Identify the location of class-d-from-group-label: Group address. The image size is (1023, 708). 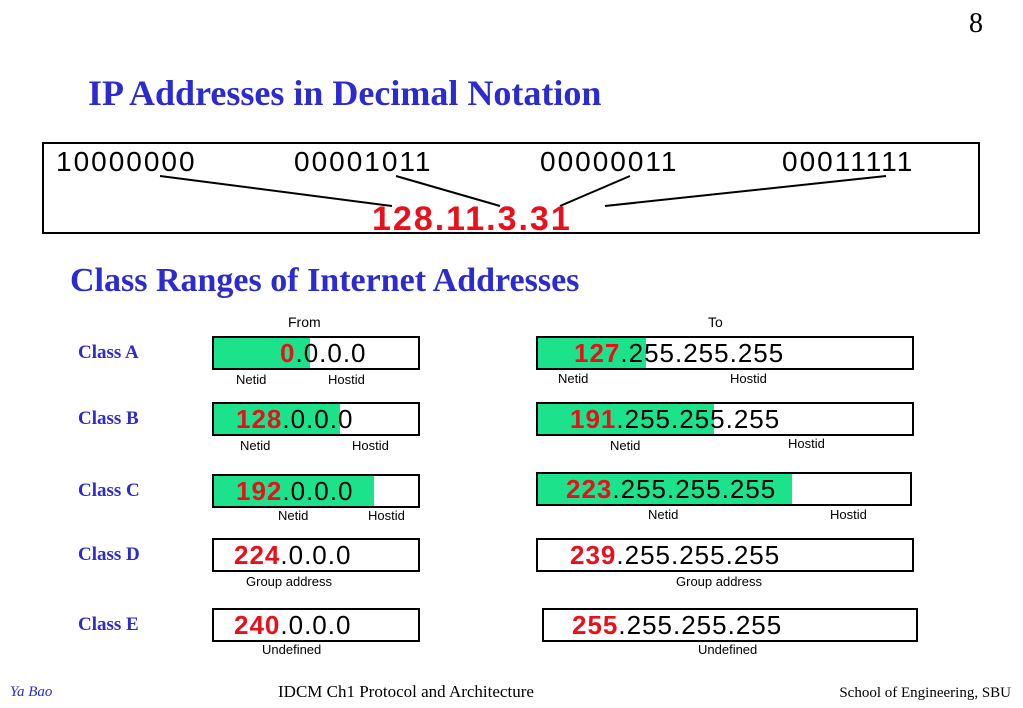
(289, 581).